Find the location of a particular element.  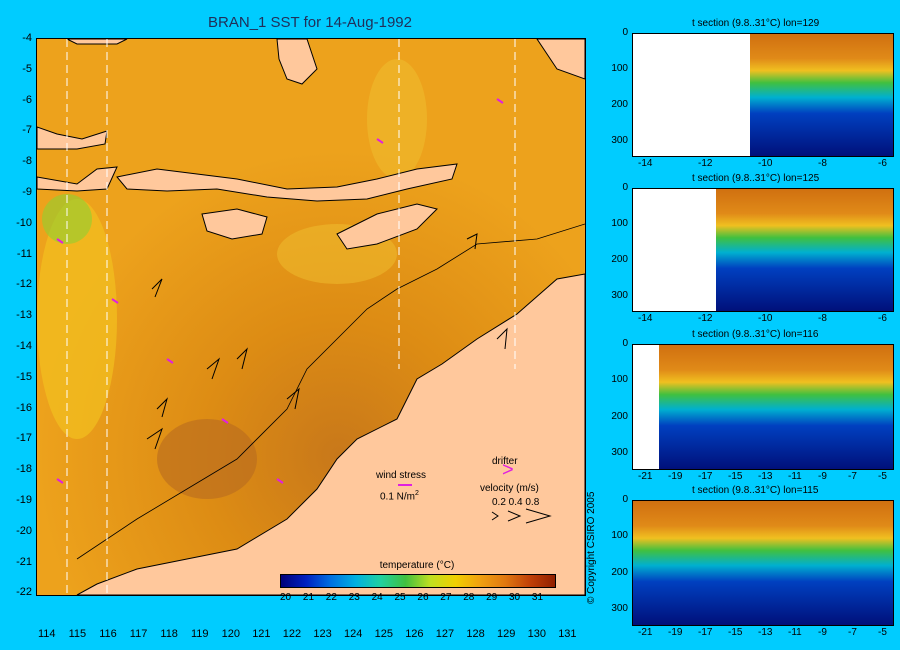

wind-stress-label: wind stress is located at coordinates (401, 475).